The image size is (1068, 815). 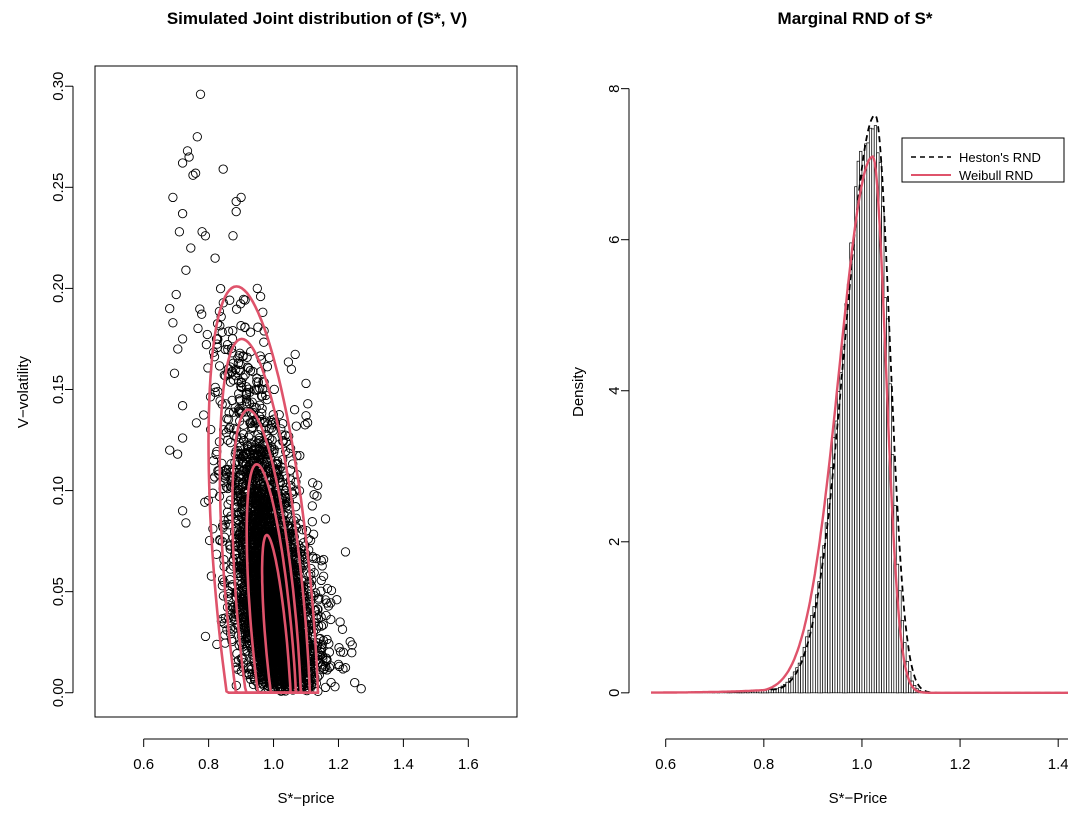 What do you see at coordinates (58, 692) in the screenshot?
I see `y-tick-label: 0.00` at bounding box center [58, 692].